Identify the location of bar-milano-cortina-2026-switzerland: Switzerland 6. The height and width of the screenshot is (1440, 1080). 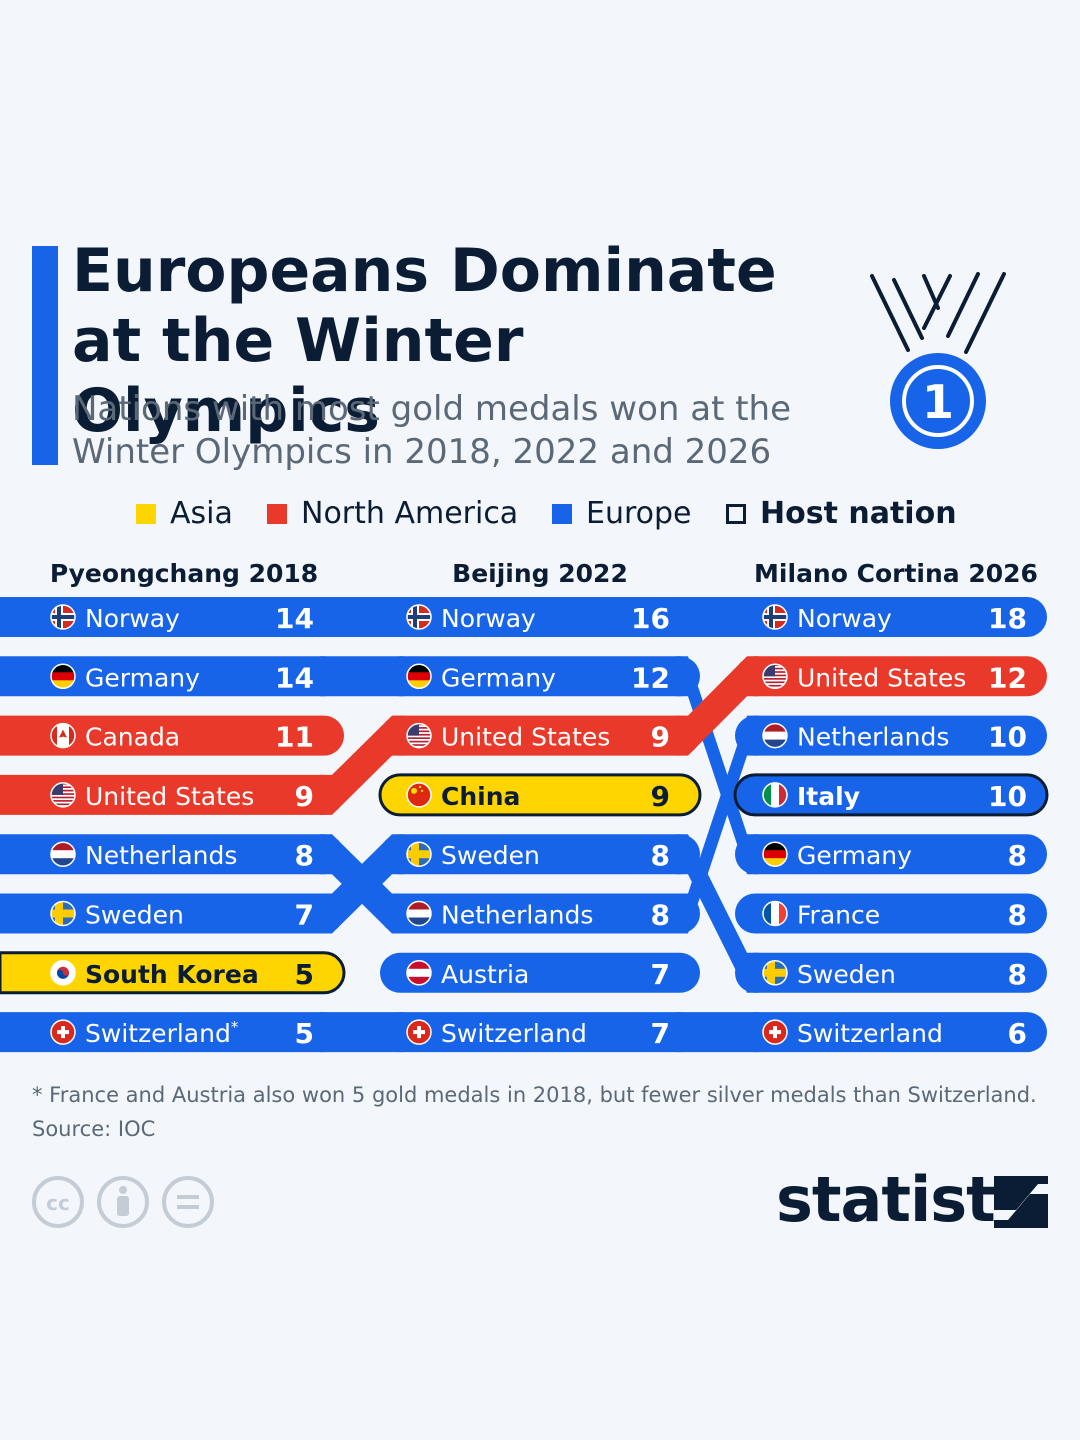
(891, 1032).